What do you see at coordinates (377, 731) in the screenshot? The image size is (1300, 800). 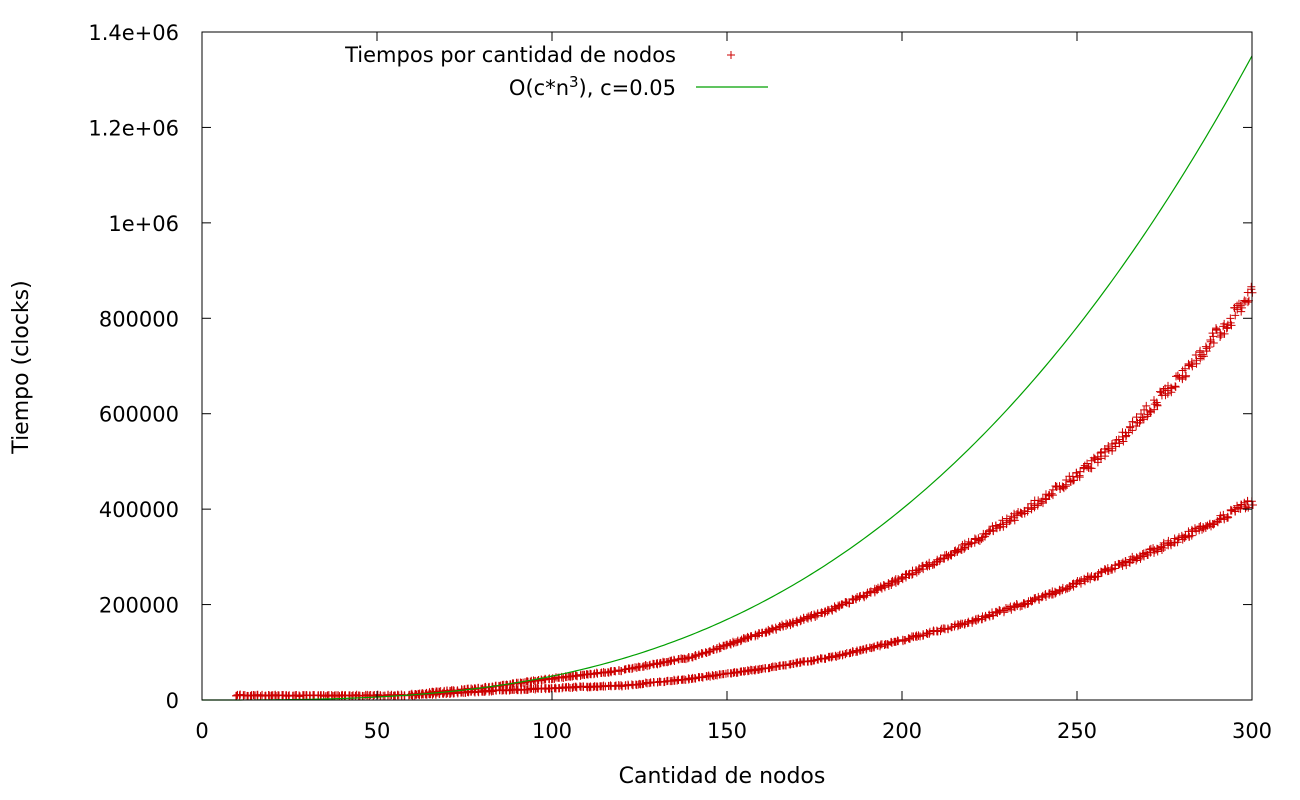 I see `x-tick-label: 50` at bounding box center [377, 731].